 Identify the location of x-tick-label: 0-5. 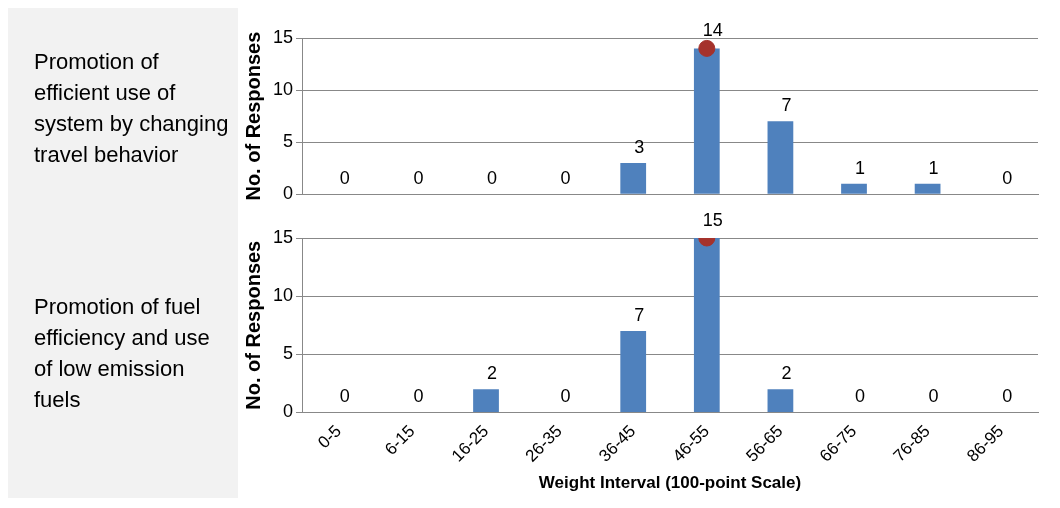
(329, 437).